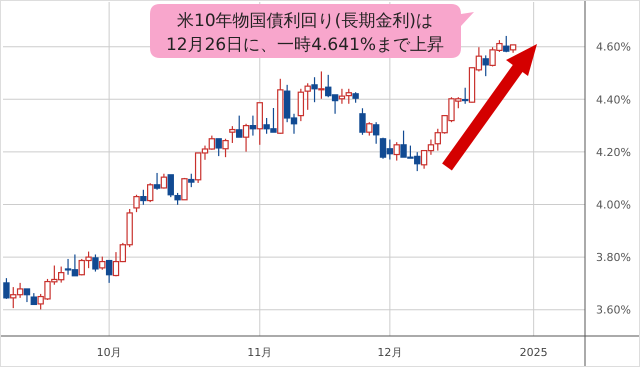 The image size is (640, 367). What do you see at coordinates (534, 352) in the screenshot?
I see `x-tick-label: 2025` at bounding box center [534, 352].